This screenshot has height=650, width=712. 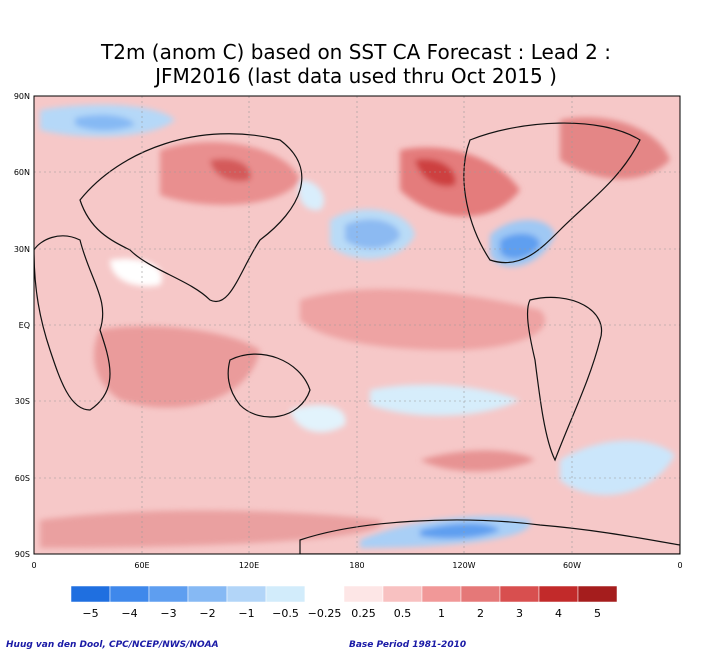 I want to click on colorbar: −5 −4 −3 −2 −1 −0.5 −0.25 0.25 0.5 1 2 3 4 5, so click(x=344, y=602).